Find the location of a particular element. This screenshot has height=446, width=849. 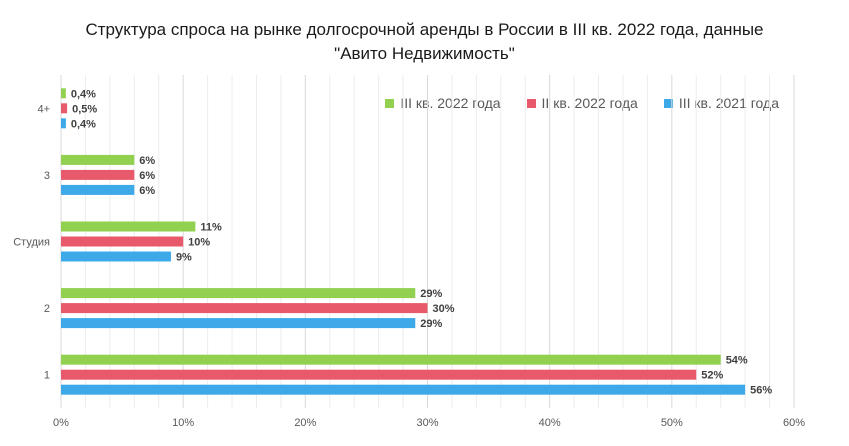

legend-item-series-2: II кв. 2022 года is located at coordinates (582, 103).